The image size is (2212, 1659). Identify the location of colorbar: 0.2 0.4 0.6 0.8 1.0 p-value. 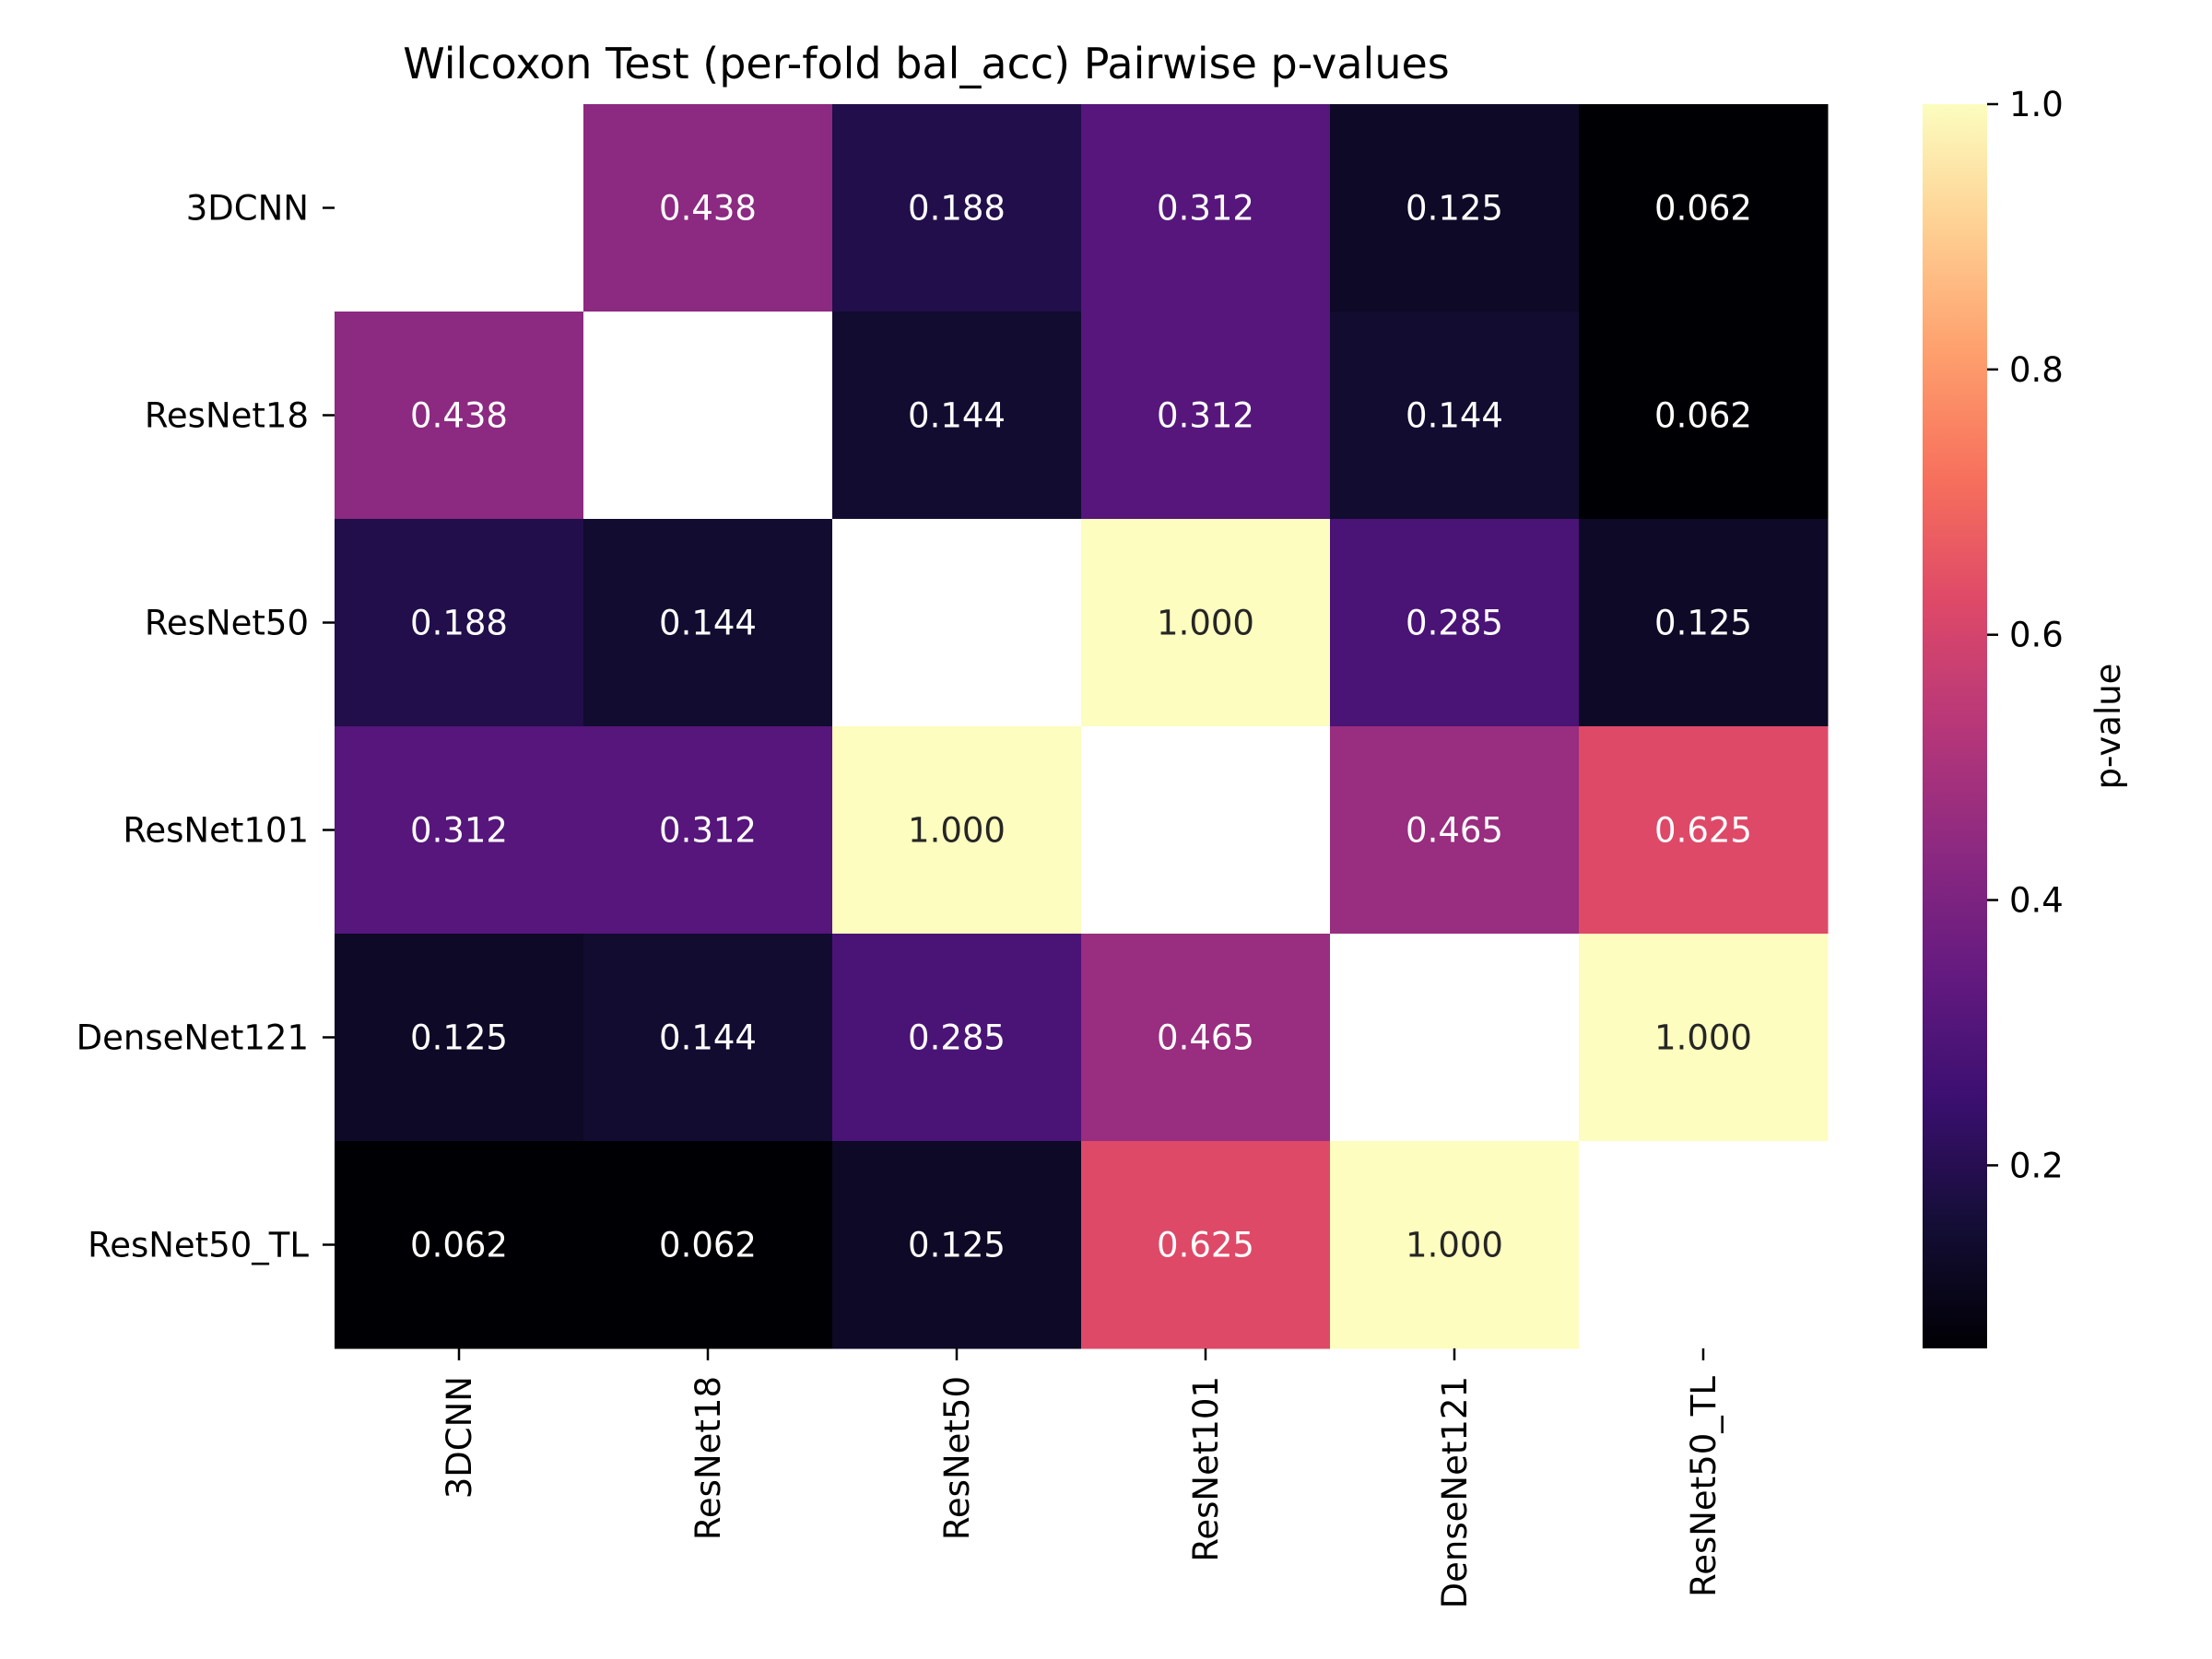
(2025, 716).